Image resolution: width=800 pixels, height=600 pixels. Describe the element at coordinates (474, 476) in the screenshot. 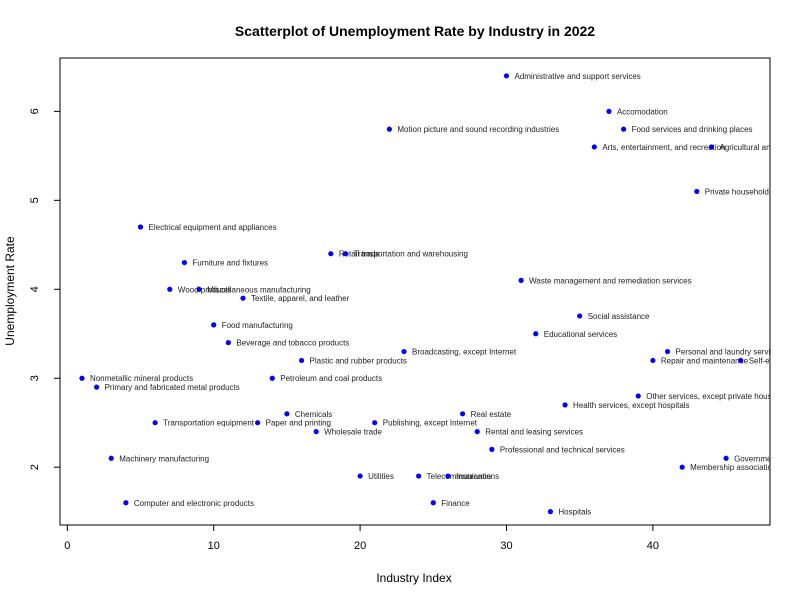

I see `point-label: Insurance` at that location.